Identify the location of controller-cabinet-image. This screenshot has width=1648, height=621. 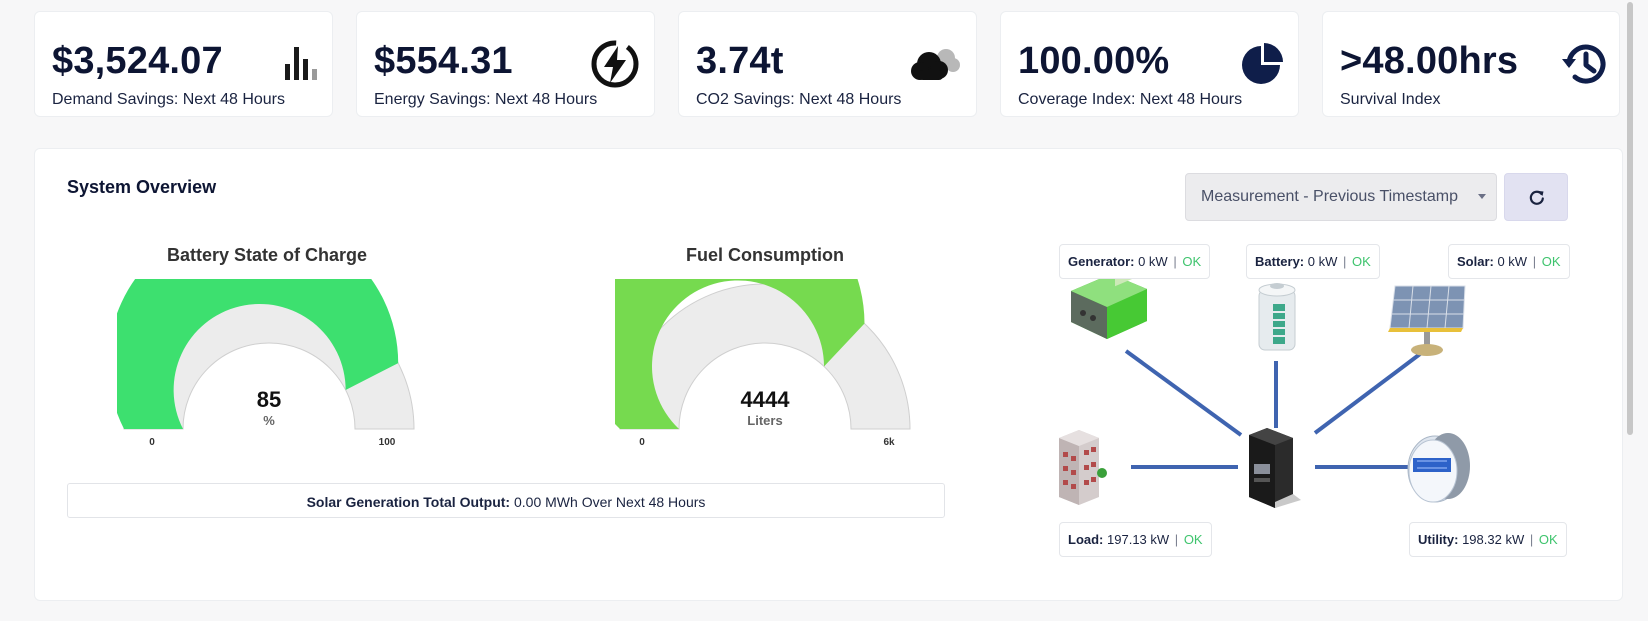
(1275, 468).